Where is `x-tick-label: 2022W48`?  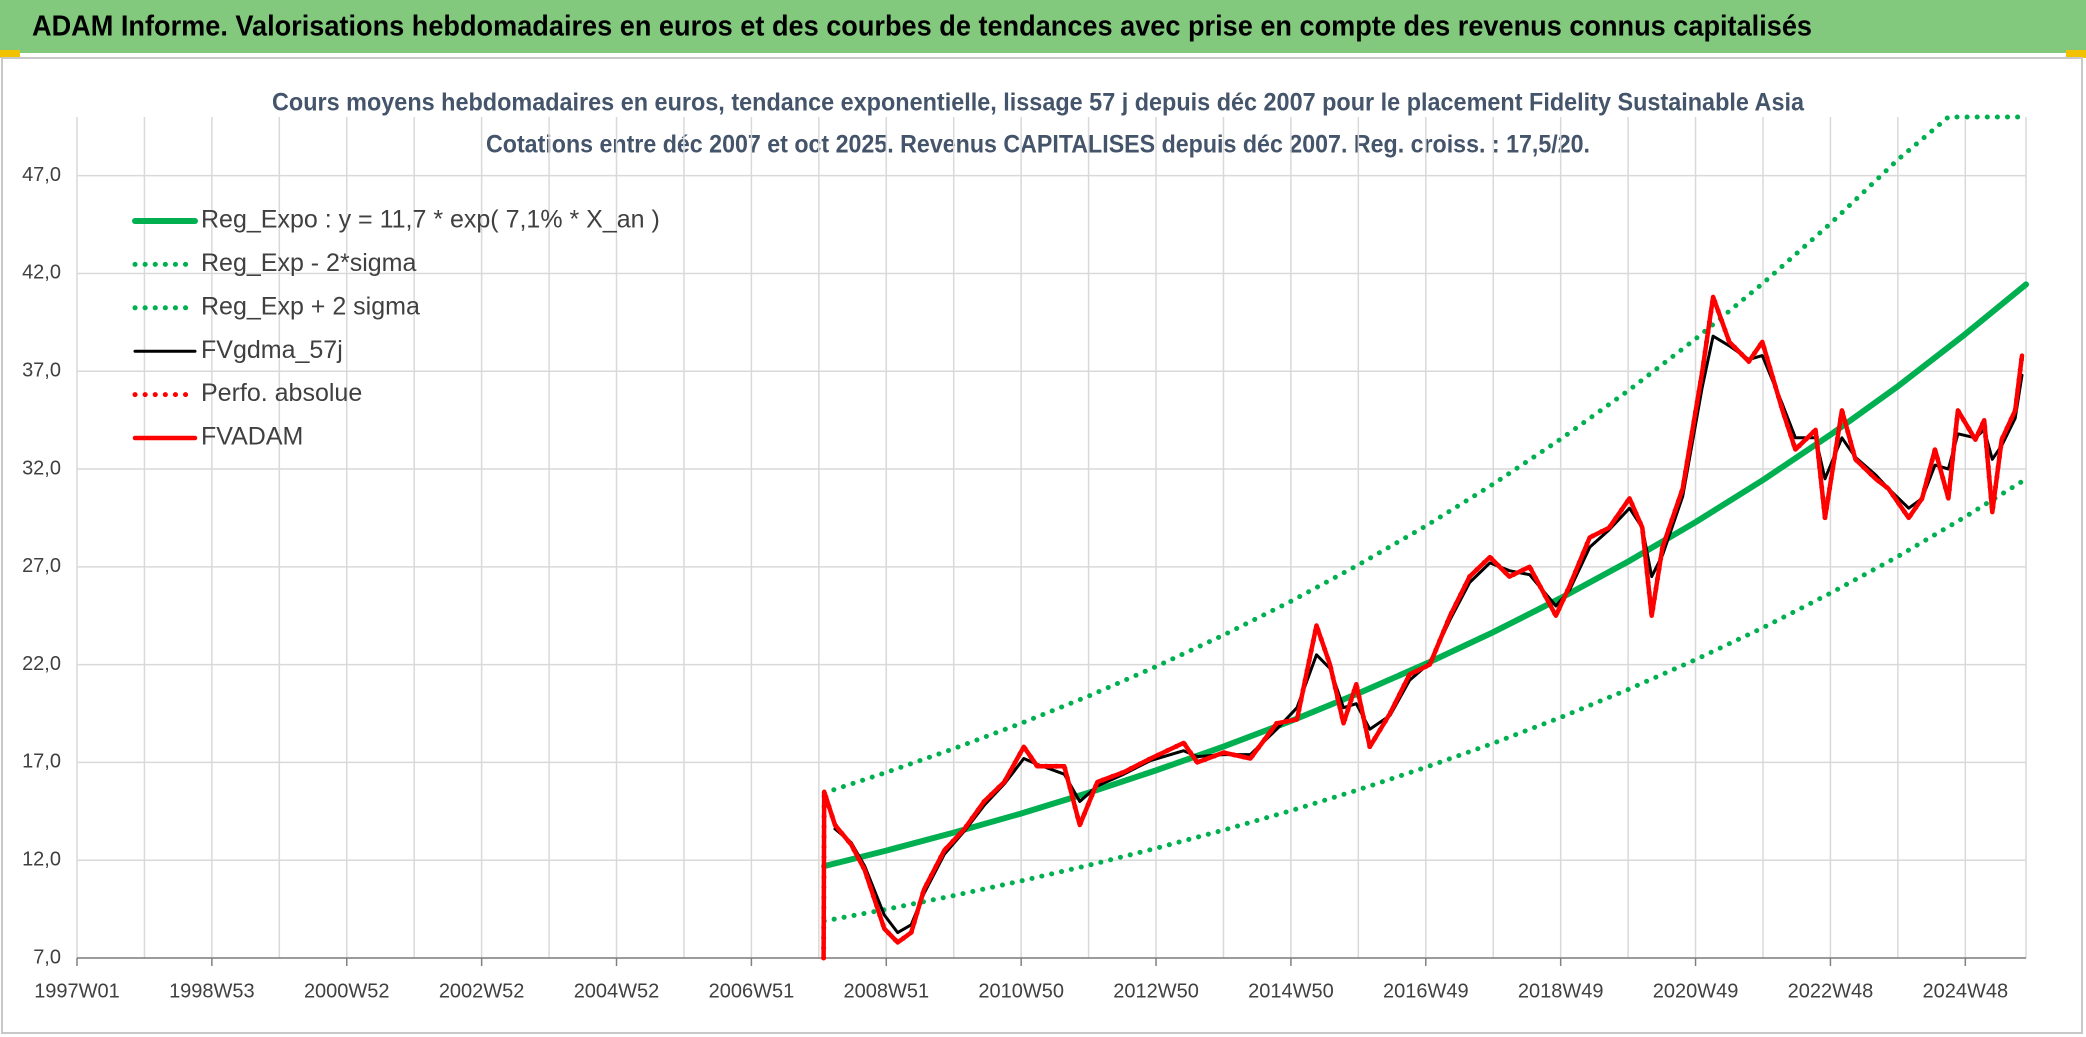
x-tick-label: 2022W48 is located at coordinates (1831, 991).